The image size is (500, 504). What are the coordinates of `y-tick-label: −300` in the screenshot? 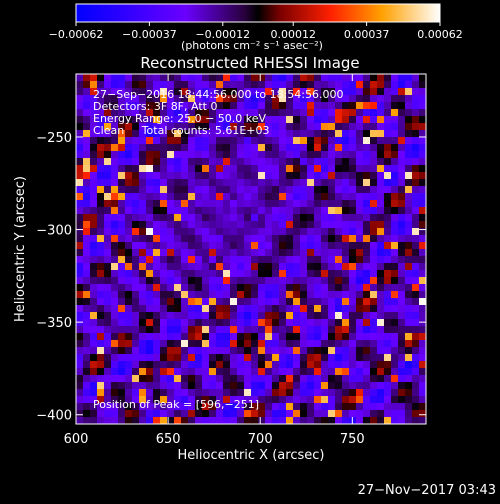 It's located at (54, 231).